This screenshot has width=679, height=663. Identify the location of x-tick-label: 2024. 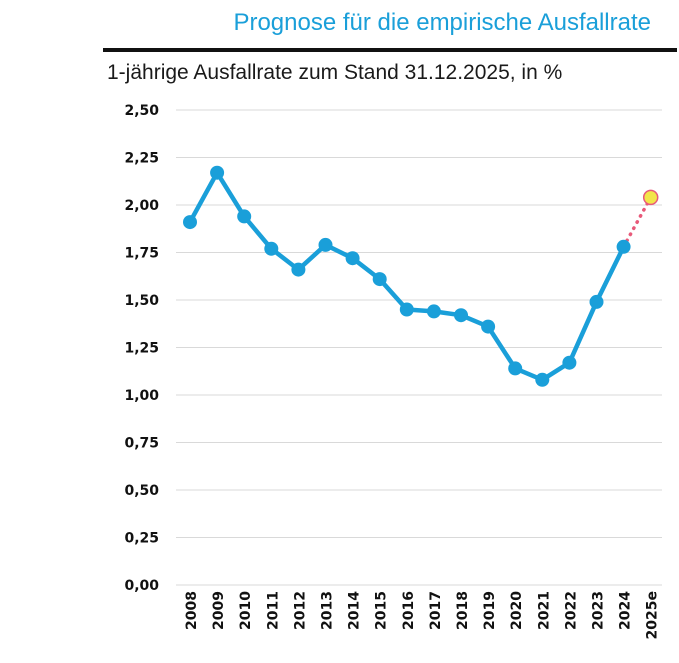
(626, 610).